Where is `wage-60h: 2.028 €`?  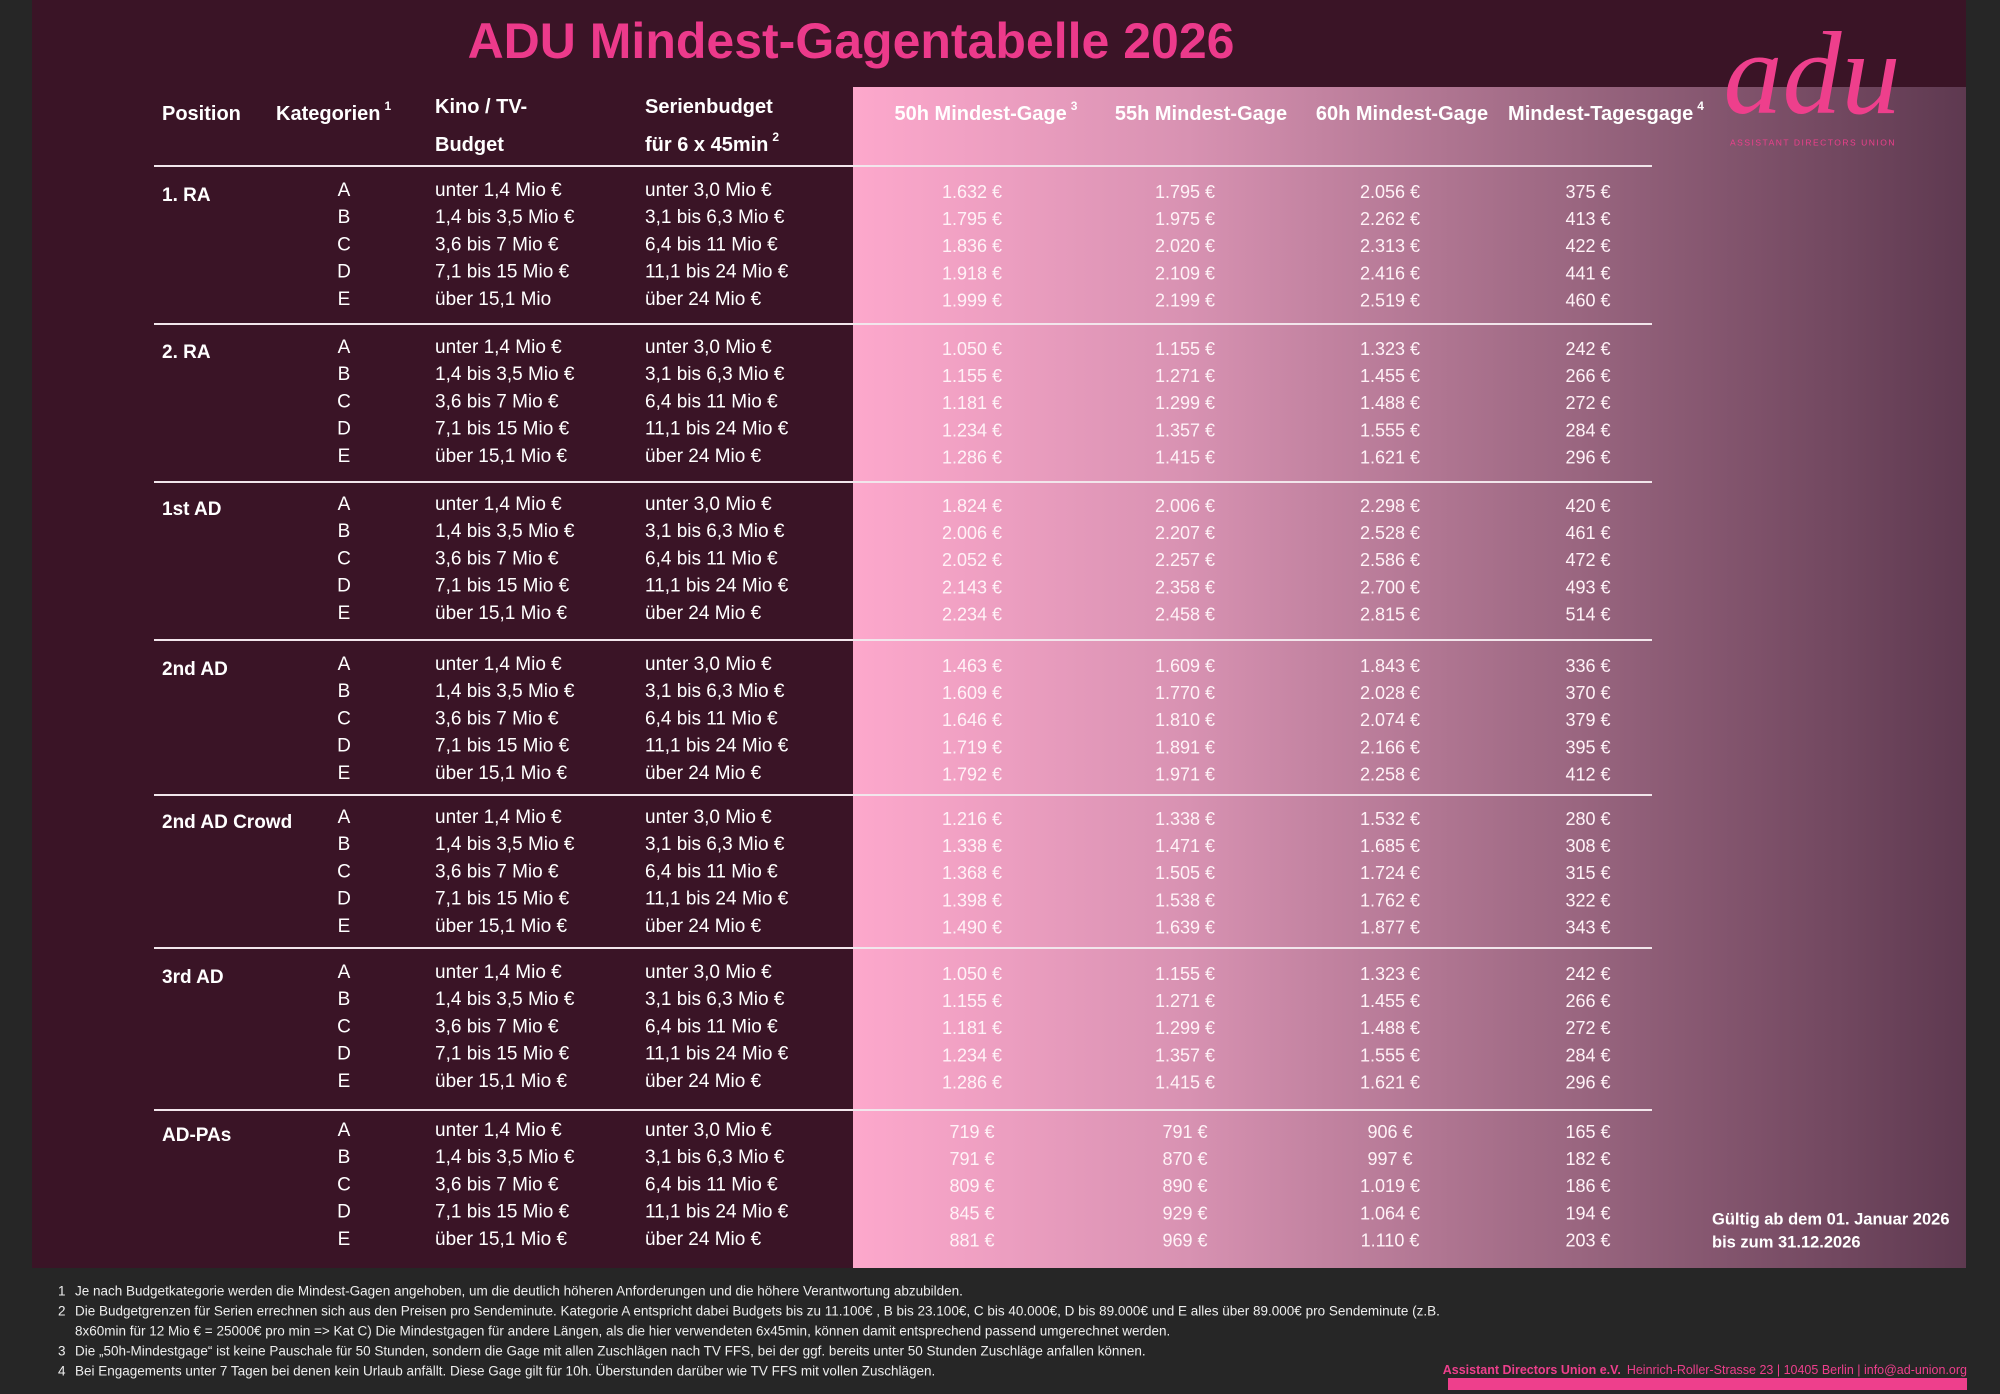 wage-60h: 2.028 € is located at coordinates (1390, 693).